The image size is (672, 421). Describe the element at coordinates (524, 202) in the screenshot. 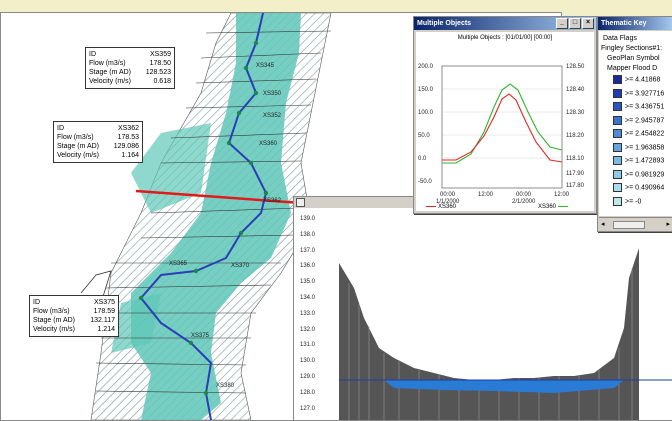

I see `x-date: 2/1/2000` at that location.